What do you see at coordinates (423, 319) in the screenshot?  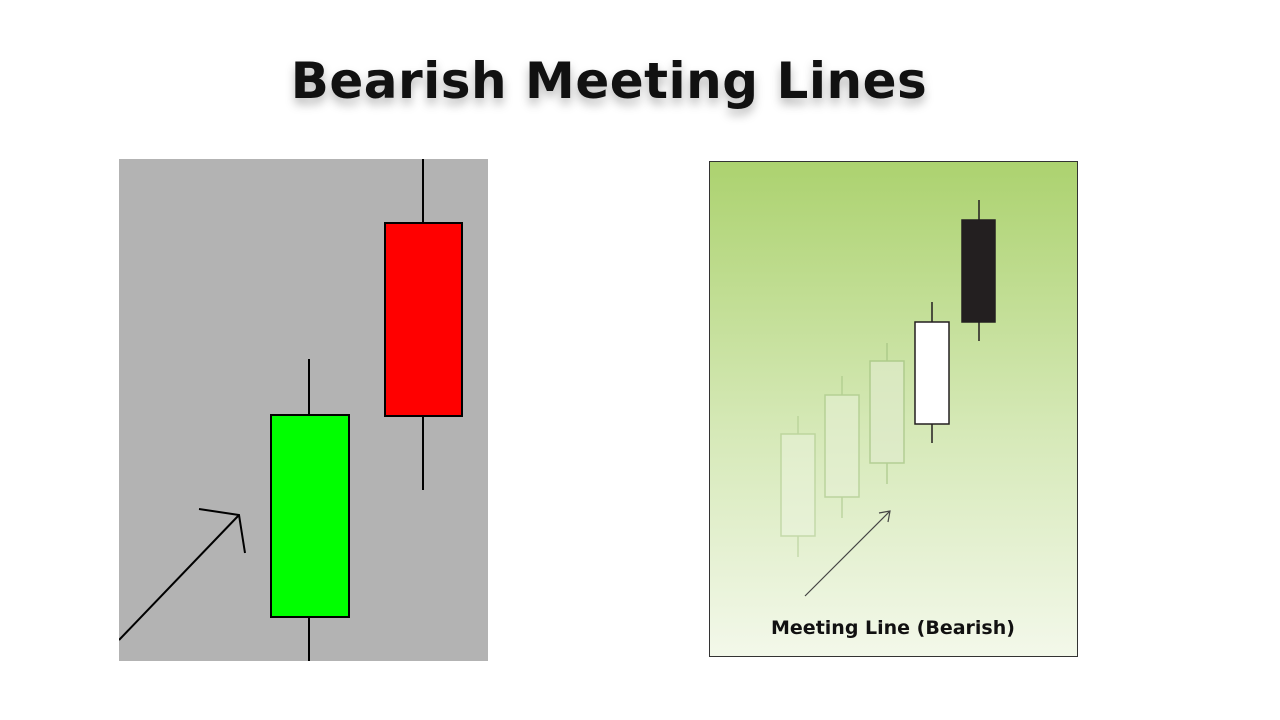 I see `red-candle-body` at bounding box center [423, 319].